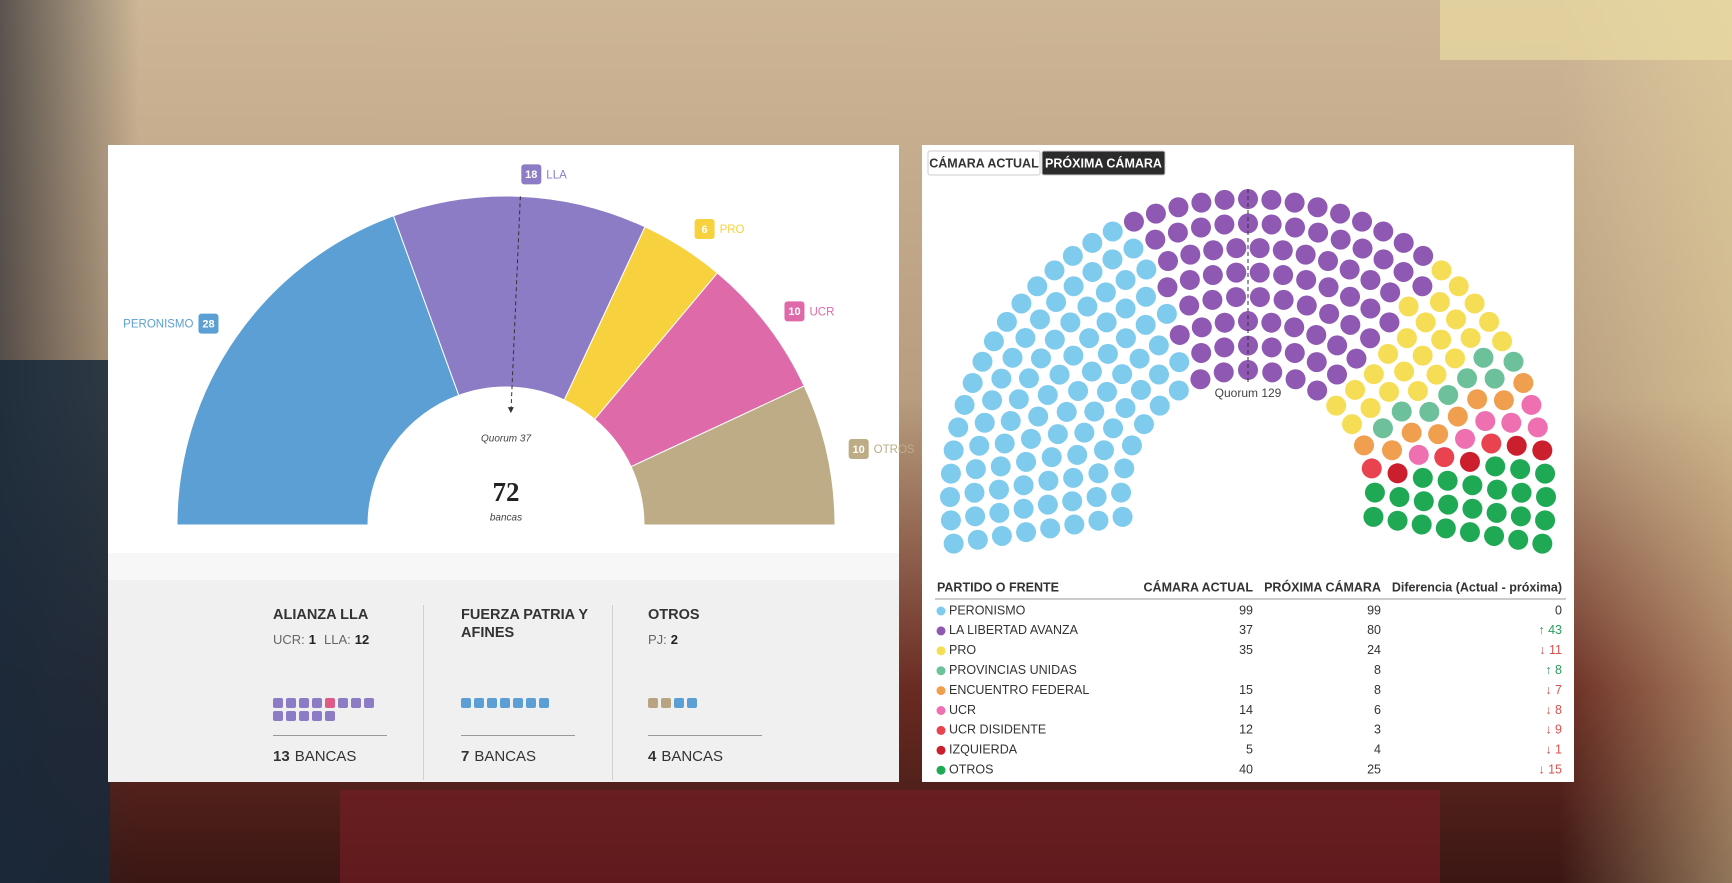 The width and height of the screenshot is (1732, 883). Describe the element at coordinates (318, 370) in the screenshot. I see `pie-slice` at that location.